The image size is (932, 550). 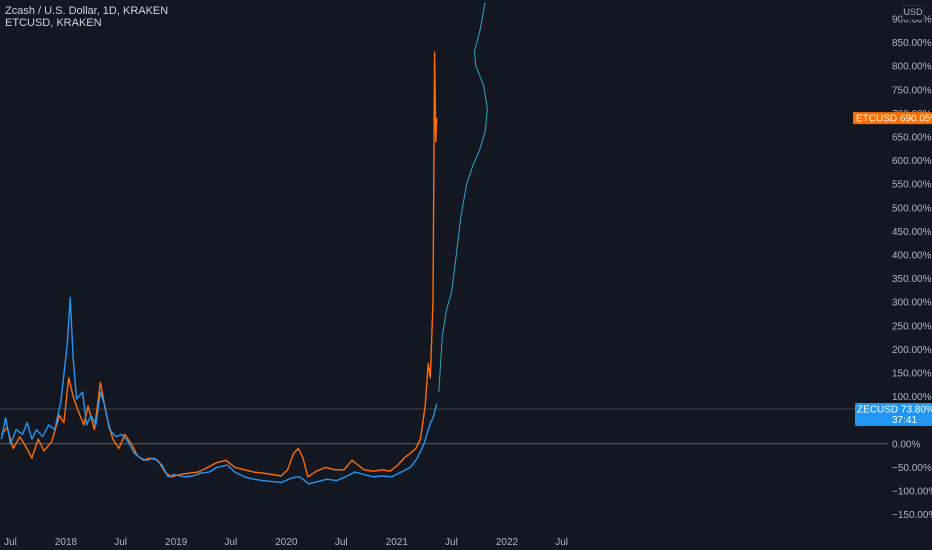 I want to click on y-tick-label: 800.00%, so click(x=912, y=67).